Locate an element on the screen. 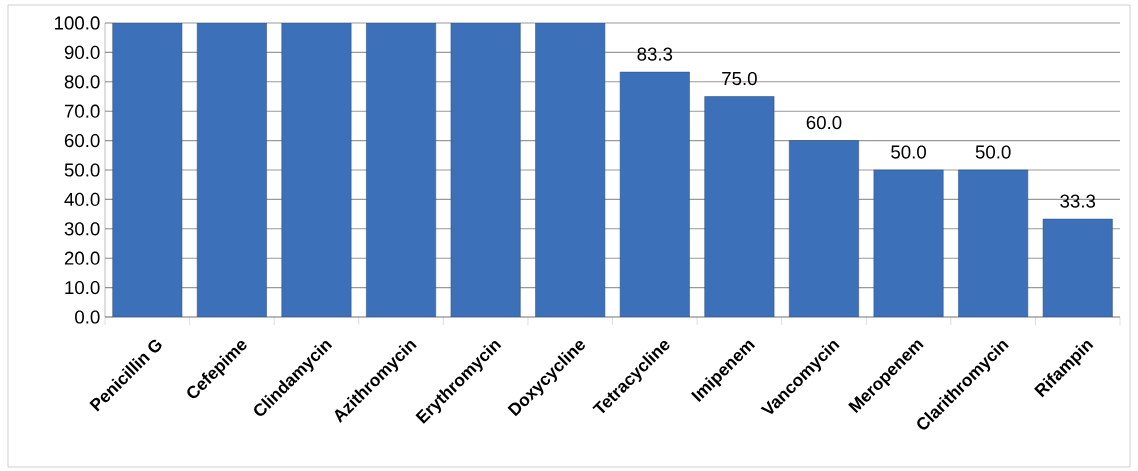  data-label: 83.3 is located at coordinates (655, 54).